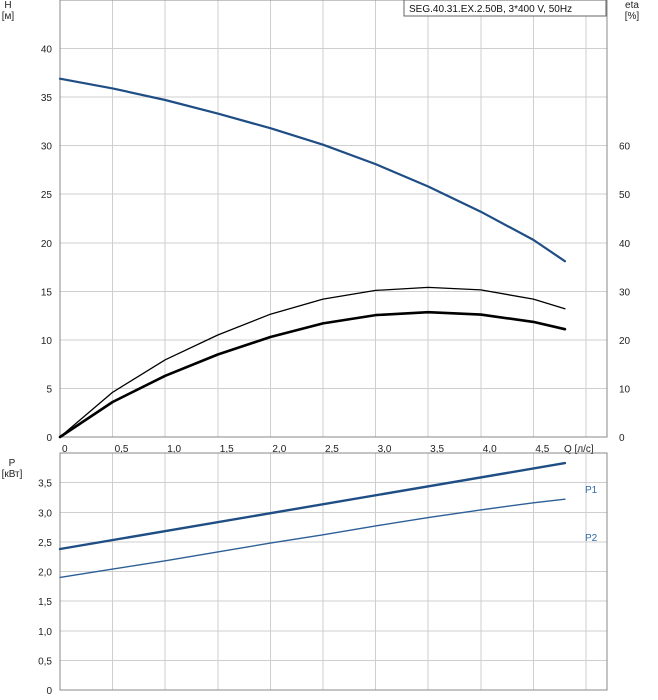  What do you see at coordinates (8, 16) in the screenshot?
I see `y-axis-title-line: [м]` at bounding box center [8, 16].